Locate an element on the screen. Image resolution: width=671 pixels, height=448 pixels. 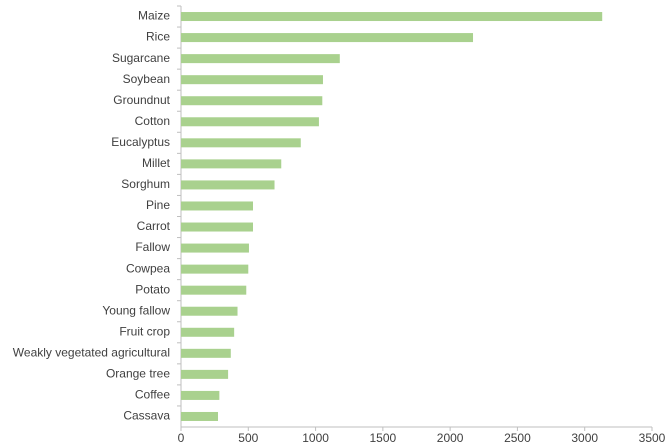
y-tick-label: Young fallow is located at coordinates (136, 310).